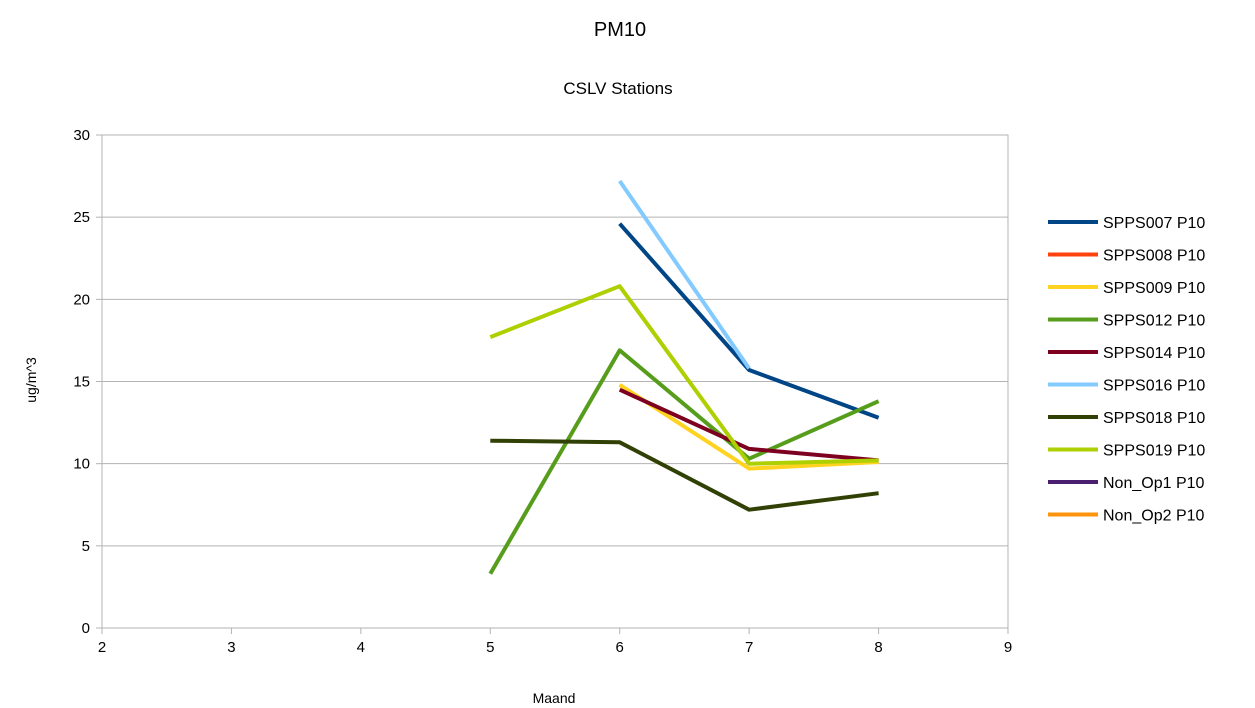 This screenshot has height=708, width=1255. I want to click on x-tick-label: 5, so click(490, 647).